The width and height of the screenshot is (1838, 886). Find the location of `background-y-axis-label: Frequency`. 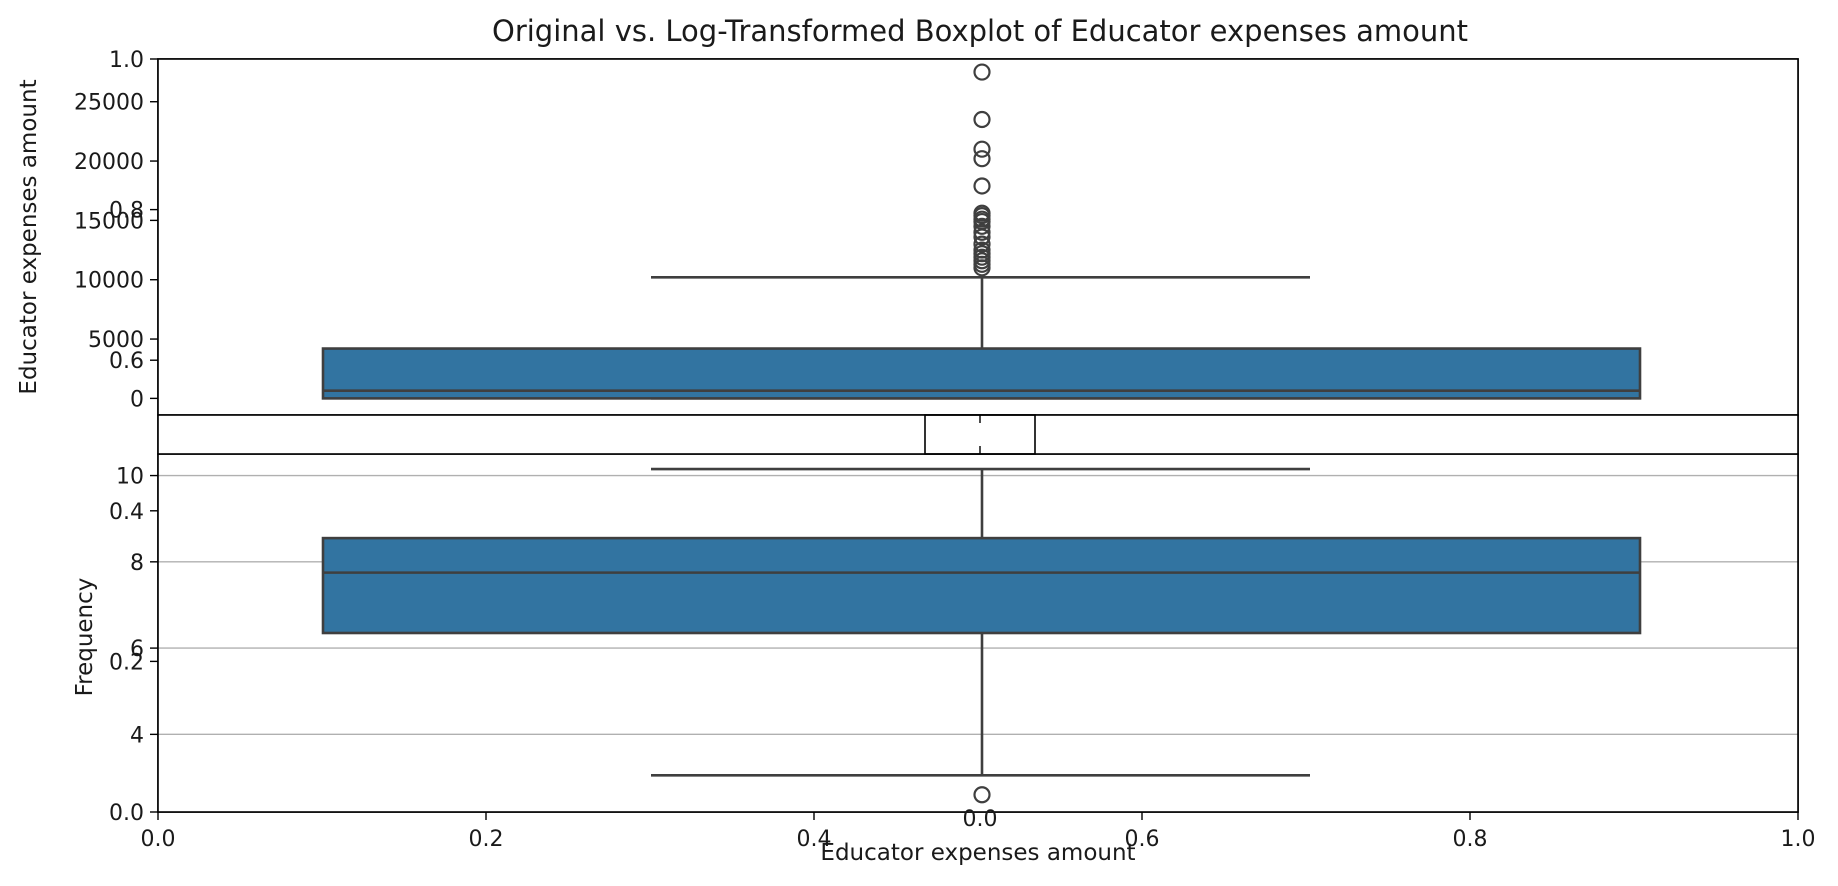

background-y-axis-label: Frequency is located at coordinates (85, 637).